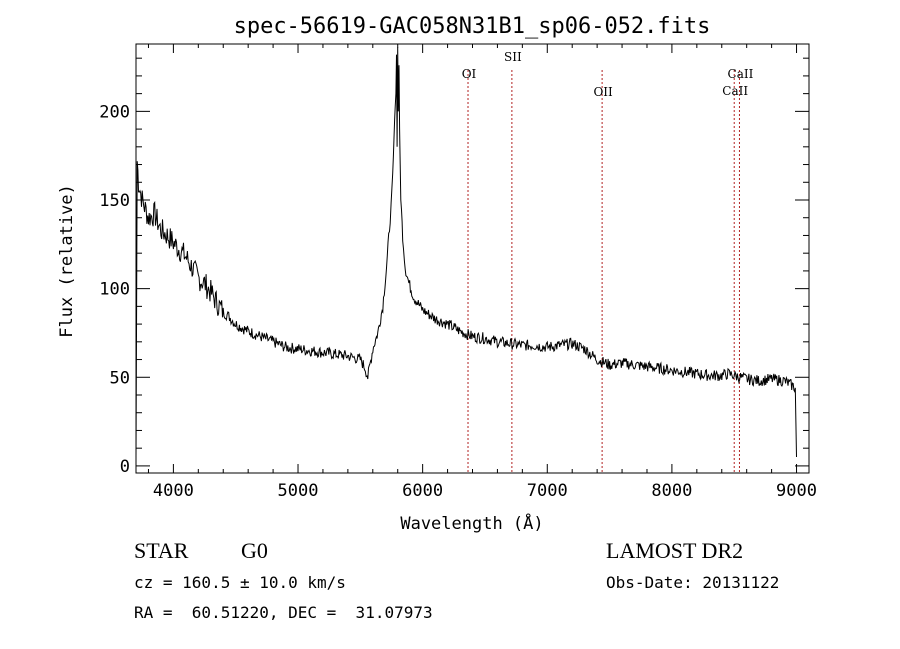  Describe the element at coordinates (114, 112) in the screenshot. I see `y-tick-label: 200` at that location.